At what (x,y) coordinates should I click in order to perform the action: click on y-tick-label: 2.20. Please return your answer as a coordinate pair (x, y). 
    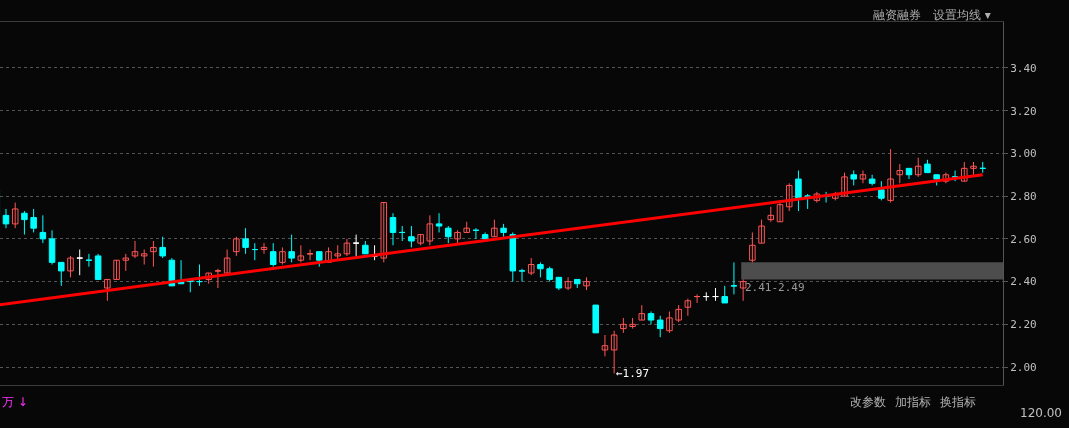
    Looking at the image, I should click on (1023, 325).